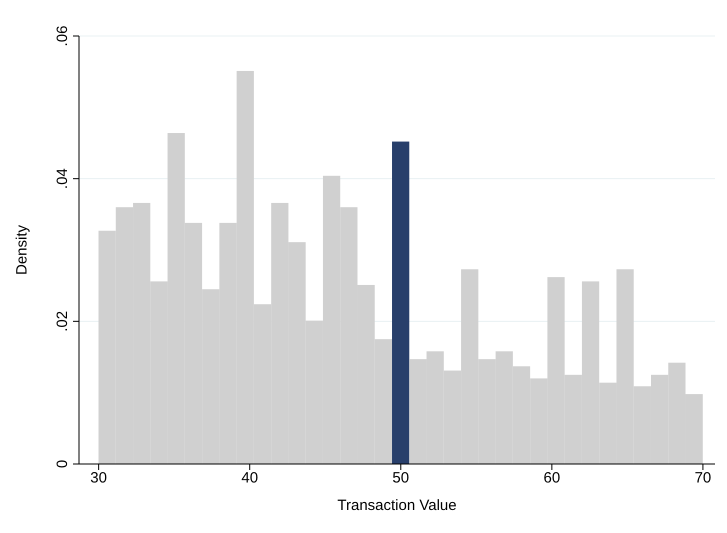  I want to click on x-tick-label: 70, so click(703, 478).